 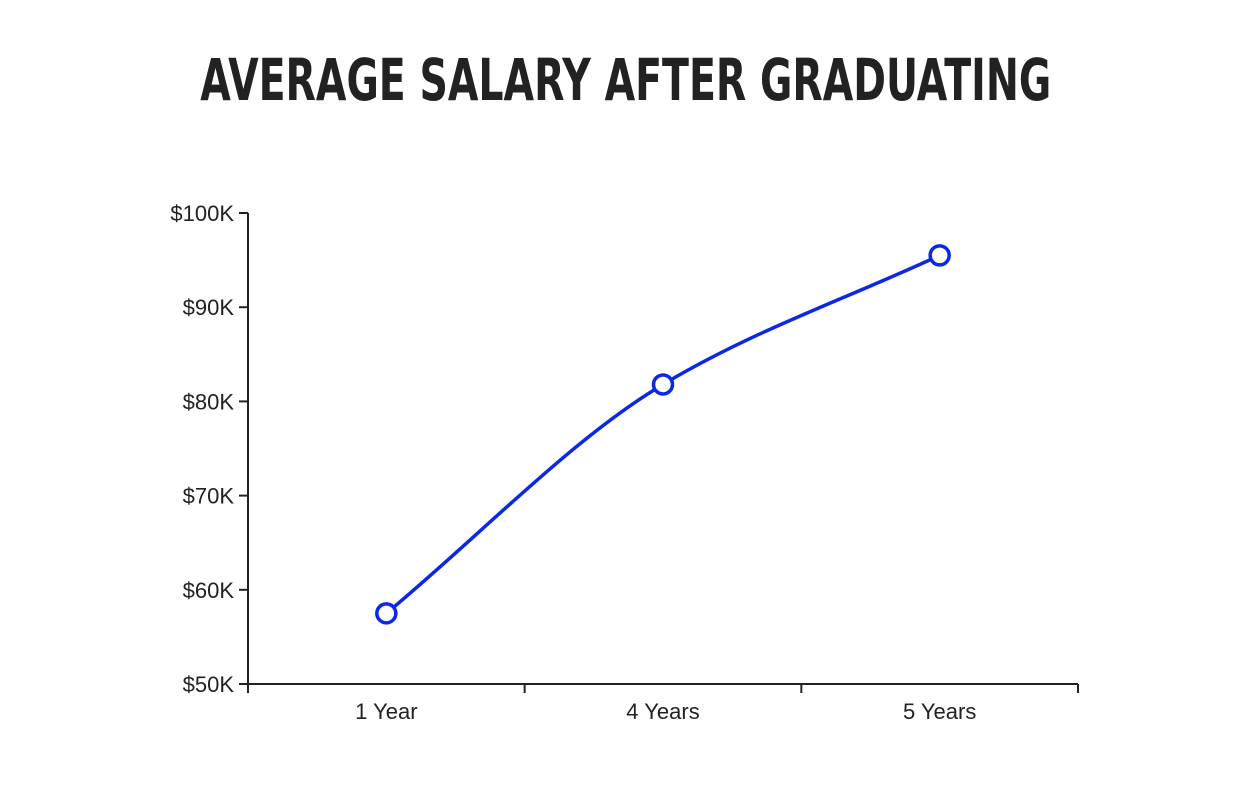 I want to click on chart-title: AVERAGE SALARY AFTER GRADUATING, so click(x=618, y=80).